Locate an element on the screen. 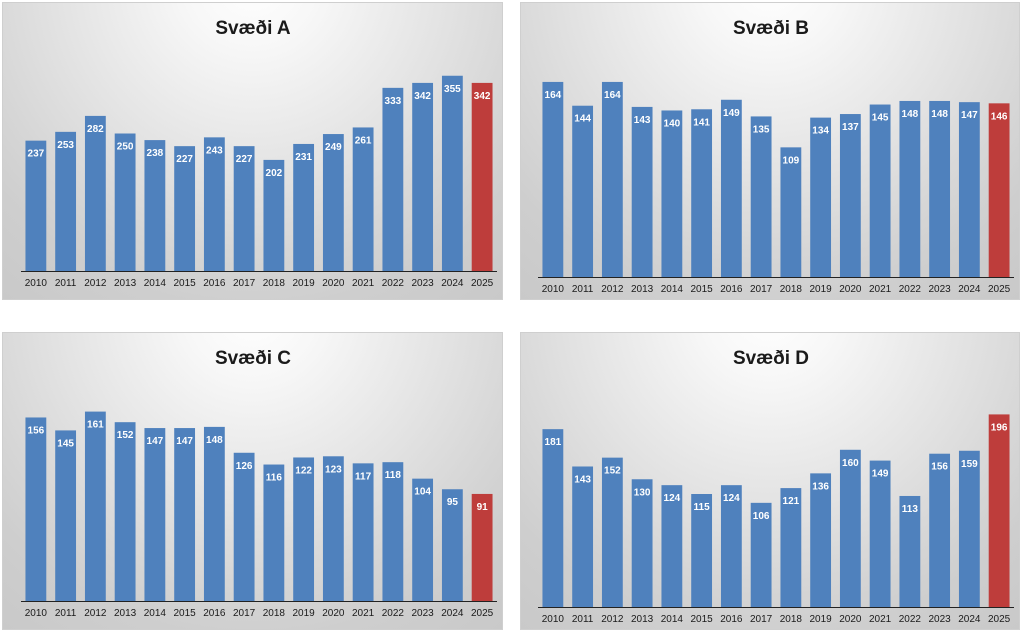 The width and height of the screenshot is (1024, 635). data-label-2018: 121 is located at coordinates (791, 501).